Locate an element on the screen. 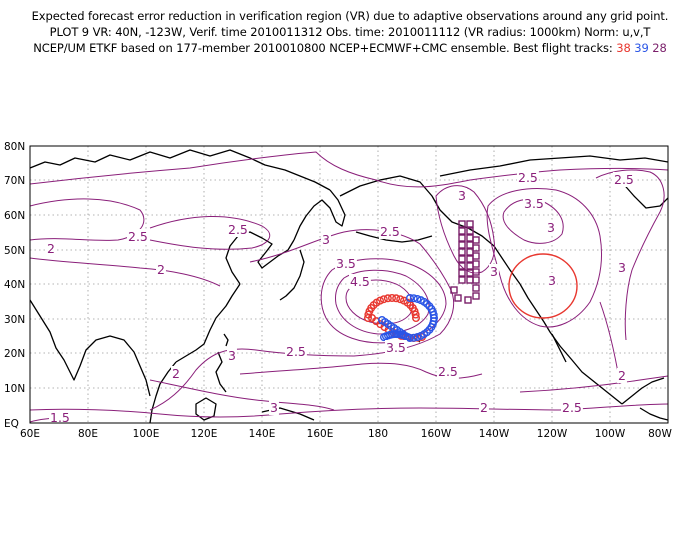 The width and height of the screenshot is (700, 540). lat-label: 30N is located at coordinates (14, 320).